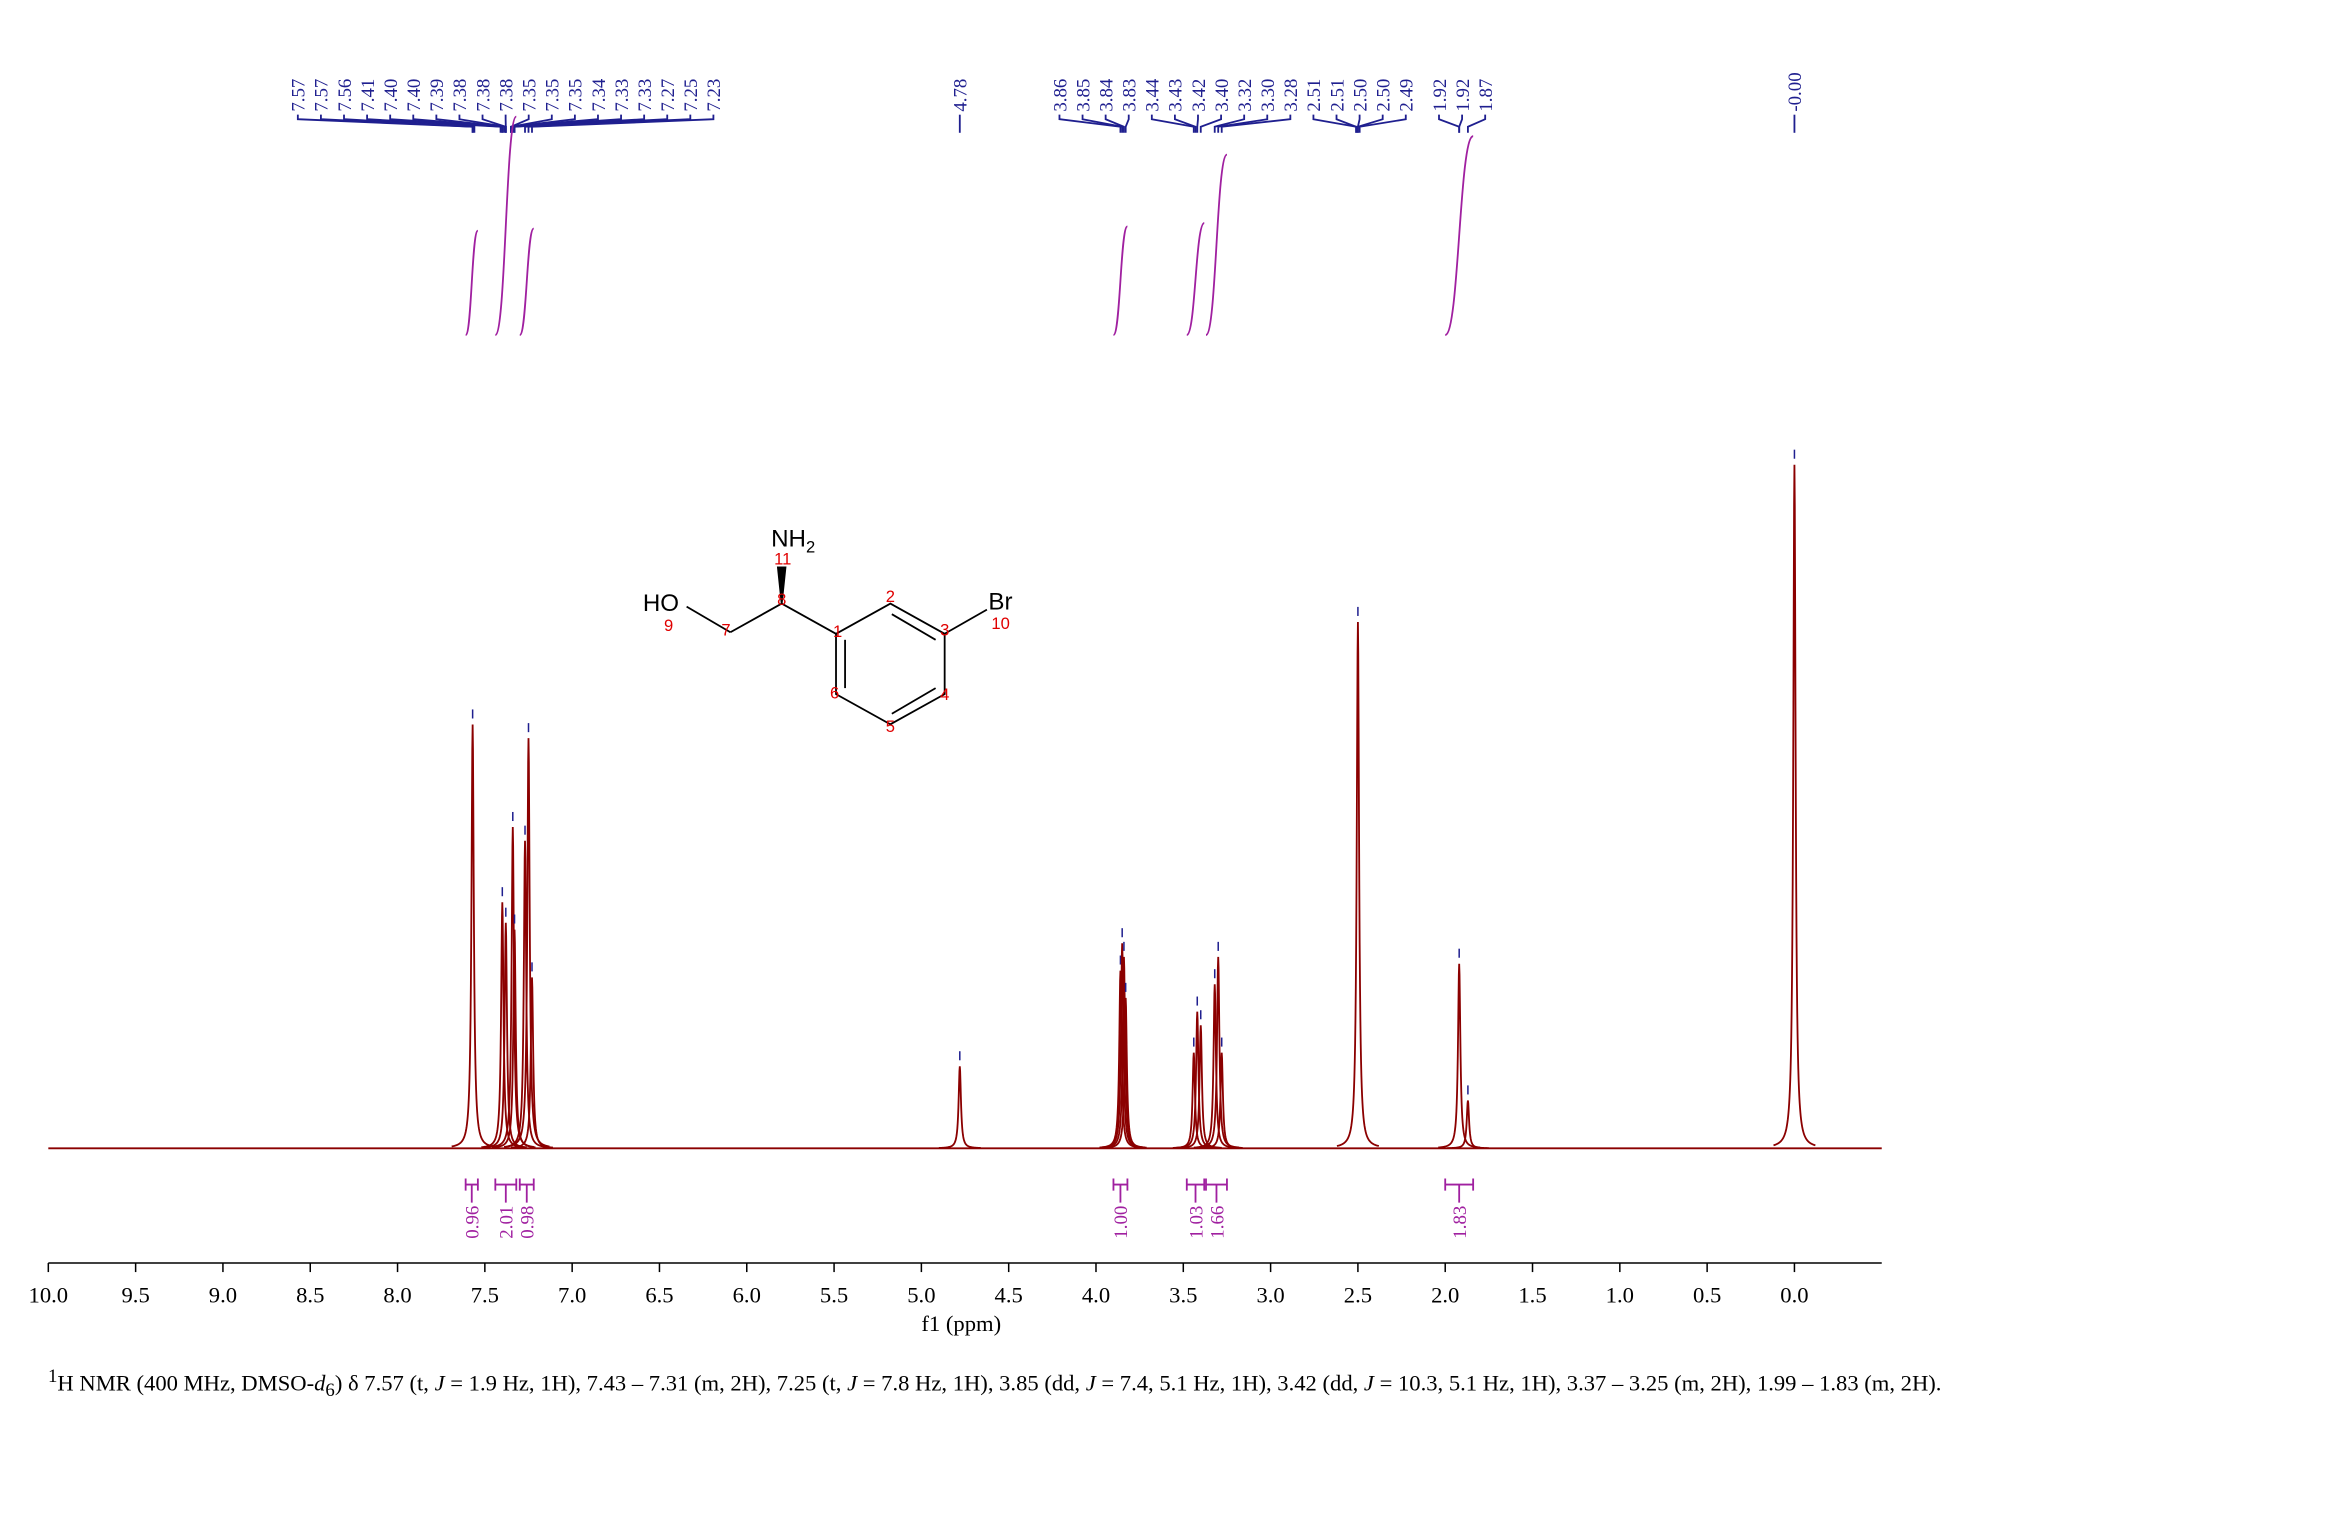 This screenshot has width=2339, height=1528. What do you see at coordinates (1358, 1294) in the screenshot?
I see `x-tick-label: 2.5` at bounding box center [1358, 1294].